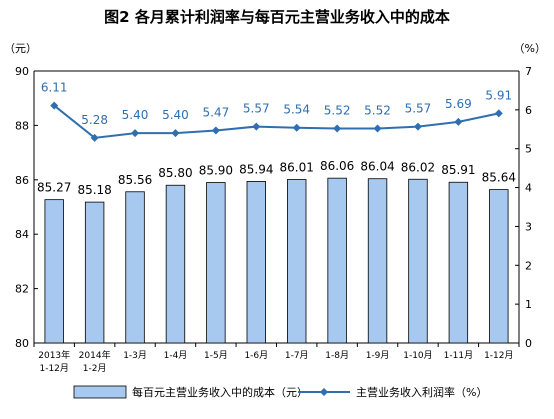  I want to click on bar-value-label: 85.90, so click(216, 171).